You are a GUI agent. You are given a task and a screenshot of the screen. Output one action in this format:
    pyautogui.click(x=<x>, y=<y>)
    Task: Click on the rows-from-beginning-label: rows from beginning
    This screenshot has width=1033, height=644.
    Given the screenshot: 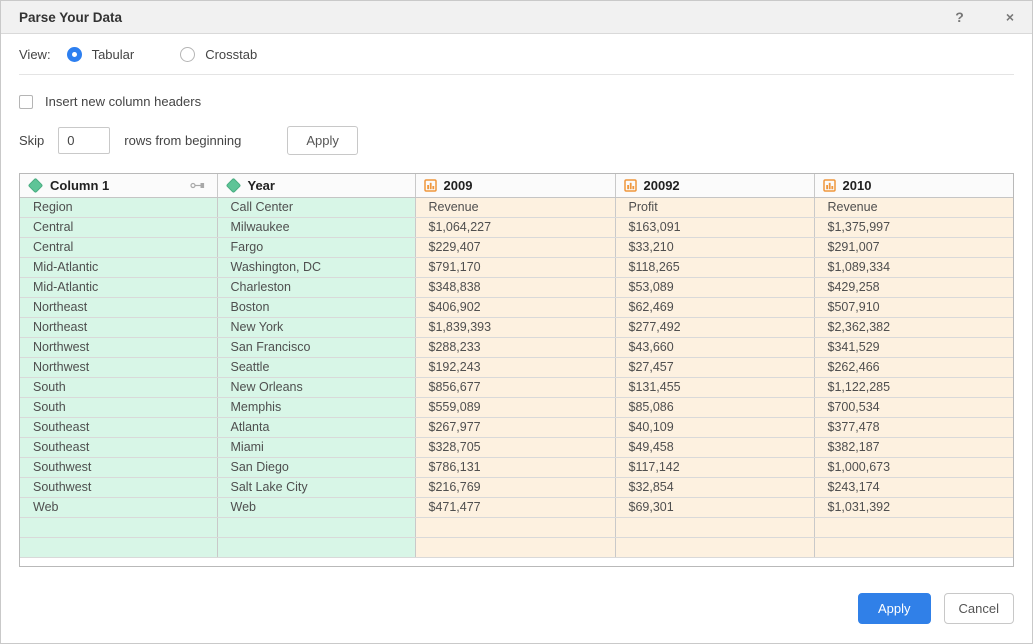 What is the action you would take?
    pyautogui.click(x=183, y=140)
    